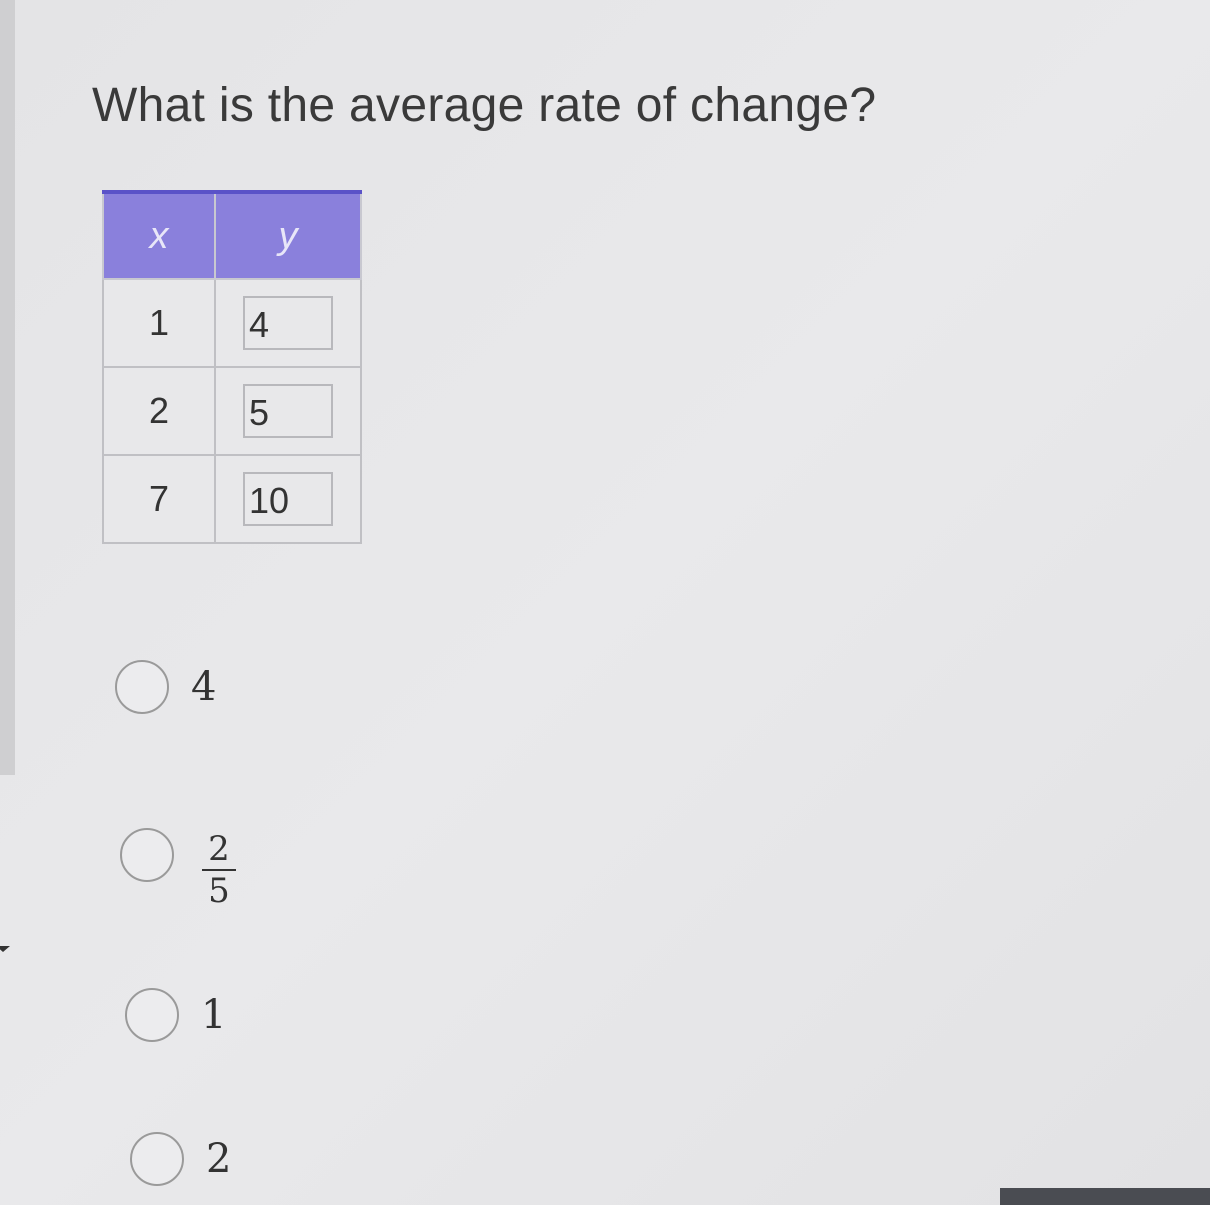 This screenshot has width=1210, height=1205. I want to click on cell-y: 4, so click(288, 323).